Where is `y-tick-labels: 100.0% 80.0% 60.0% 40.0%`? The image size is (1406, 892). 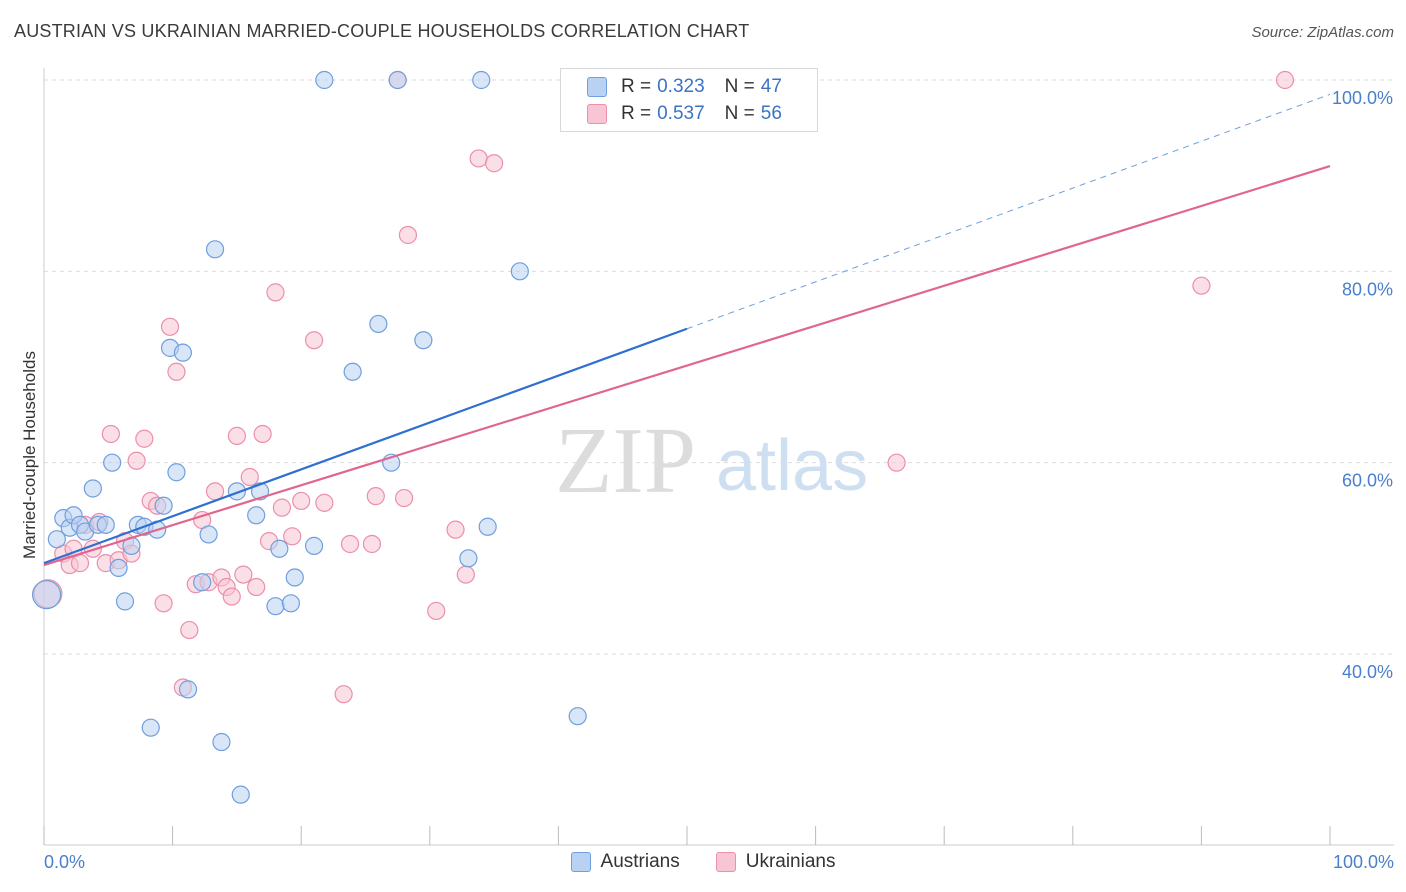 y-tick-labels: 100.0% 80.0% 60.0% 40.0% is located at coordinates (1362, 385).